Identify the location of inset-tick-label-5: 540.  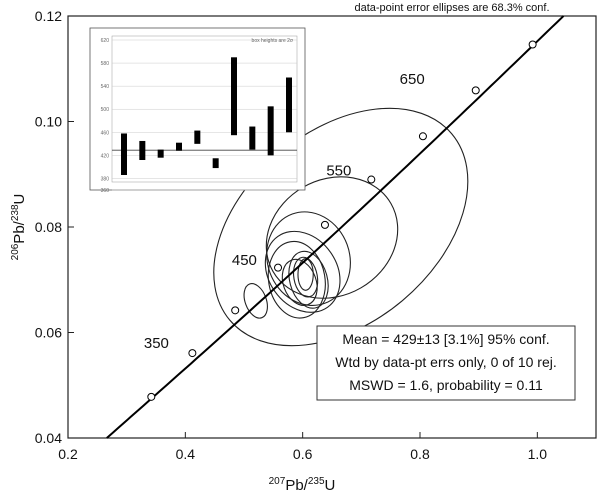
(105, 87).